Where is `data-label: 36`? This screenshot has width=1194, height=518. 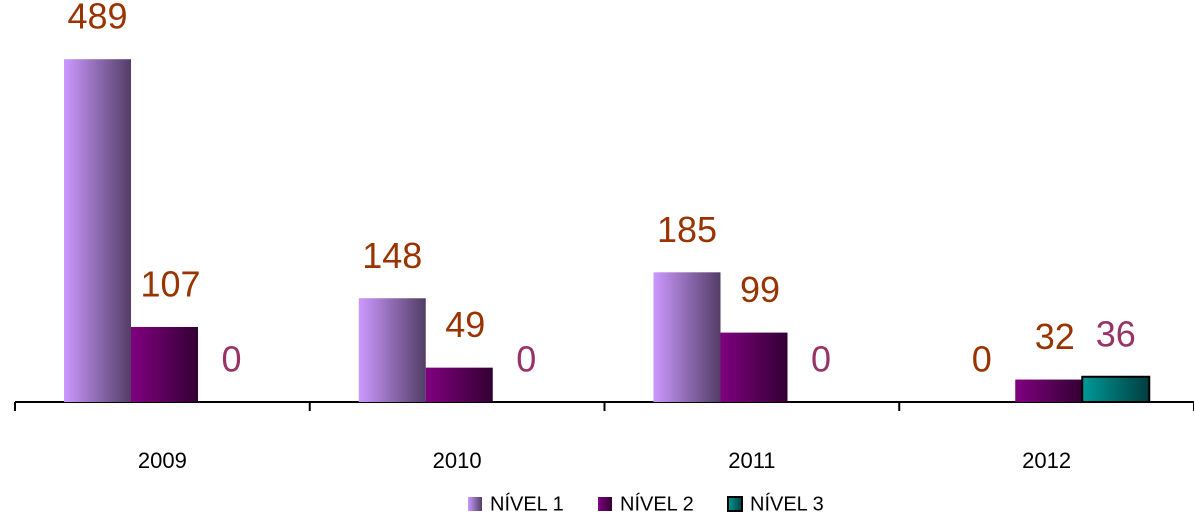 data-label: 36 is located at coordinates (1116, 333).